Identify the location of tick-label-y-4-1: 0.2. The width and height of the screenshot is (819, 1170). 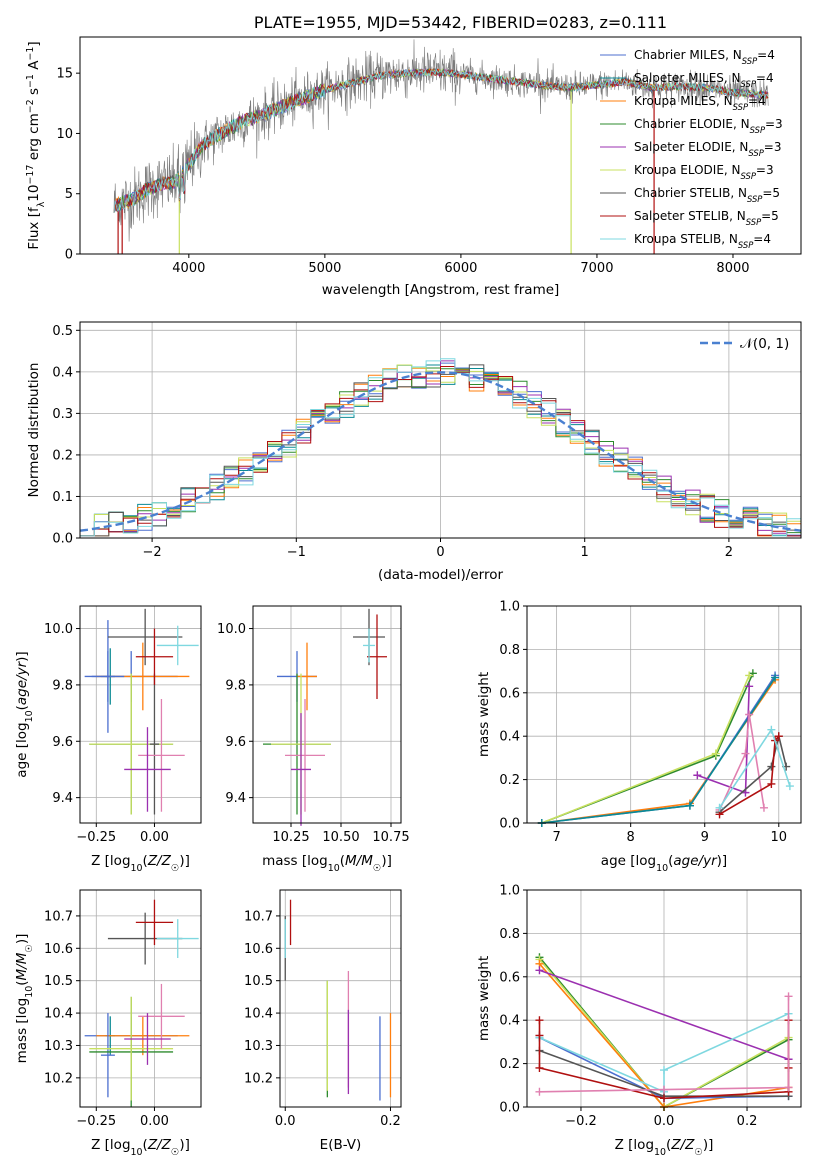
(509, 780).